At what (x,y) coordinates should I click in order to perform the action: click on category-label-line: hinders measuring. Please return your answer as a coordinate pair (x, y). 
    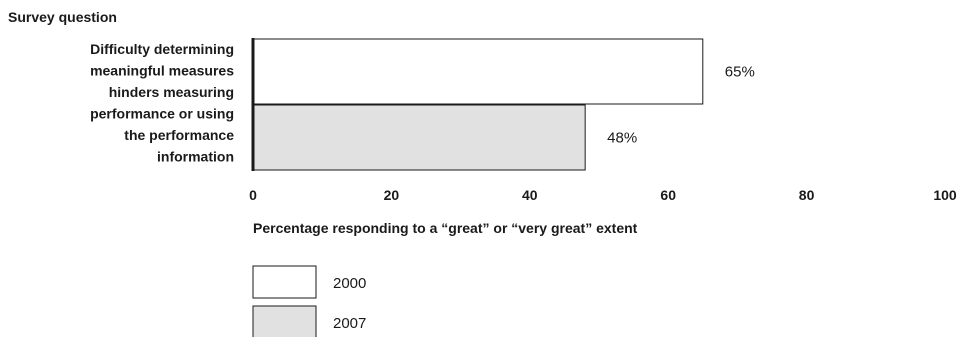
    Looking at the image, I should click on (171, 92).